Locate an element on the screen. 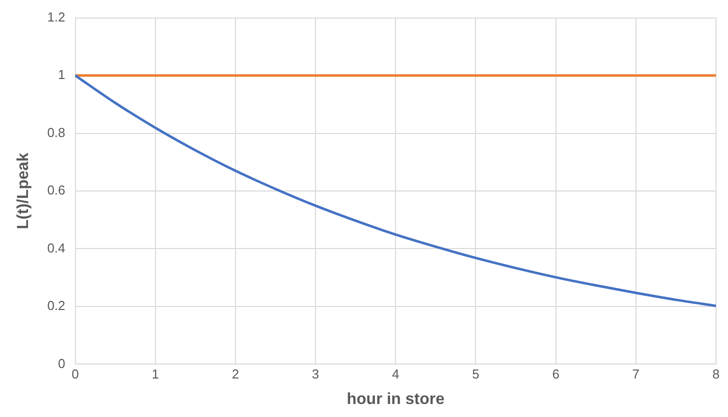  y-tick-label: 0.8 is located at coordinates (56, 132).